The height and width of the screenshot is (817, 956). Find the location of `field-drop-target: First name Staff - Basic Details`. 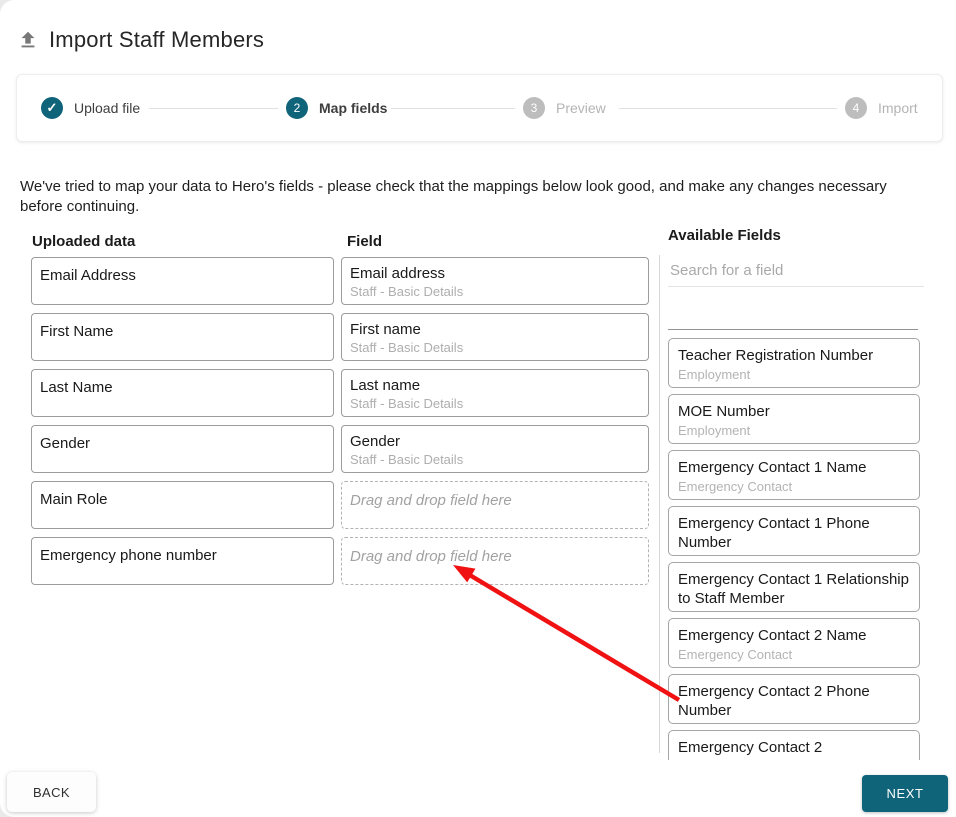

field-drop-target: First name Staff - Basic Details is located at coordinates (495, 337).